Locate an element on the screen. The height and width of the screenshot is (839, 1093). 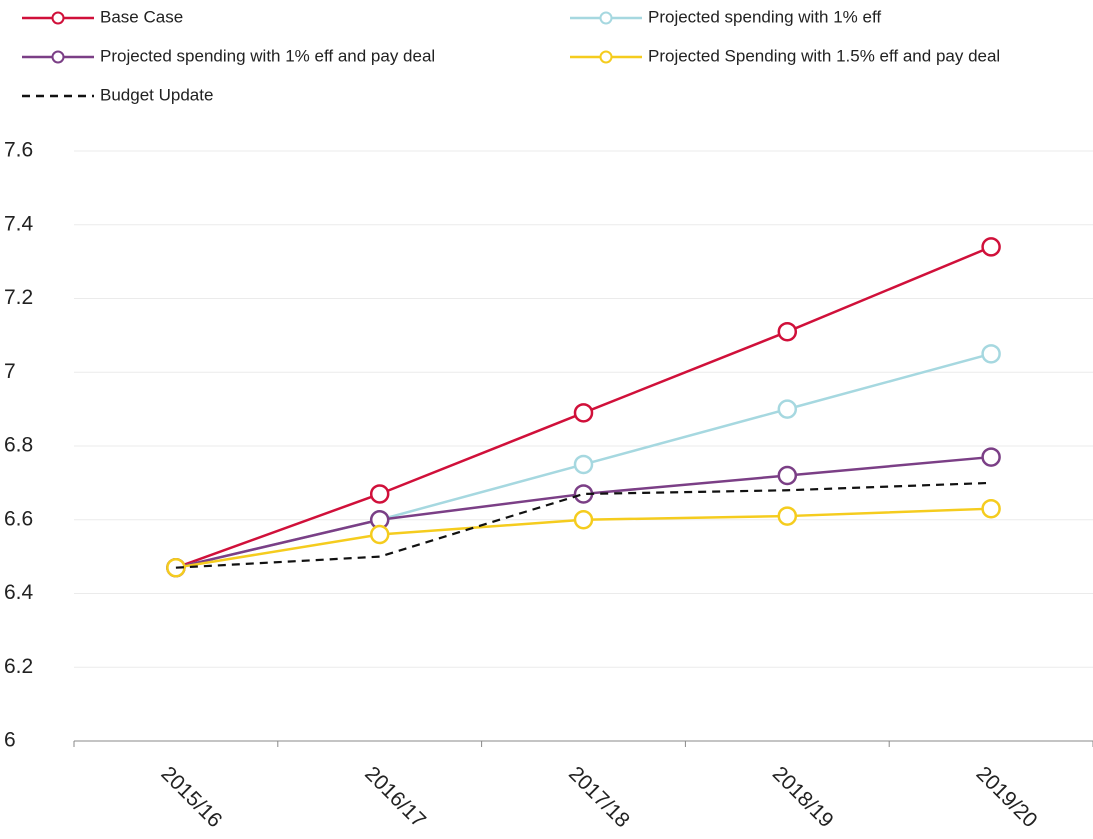
x-tick-label: 2018/19 is located at coordinates (803, 797).